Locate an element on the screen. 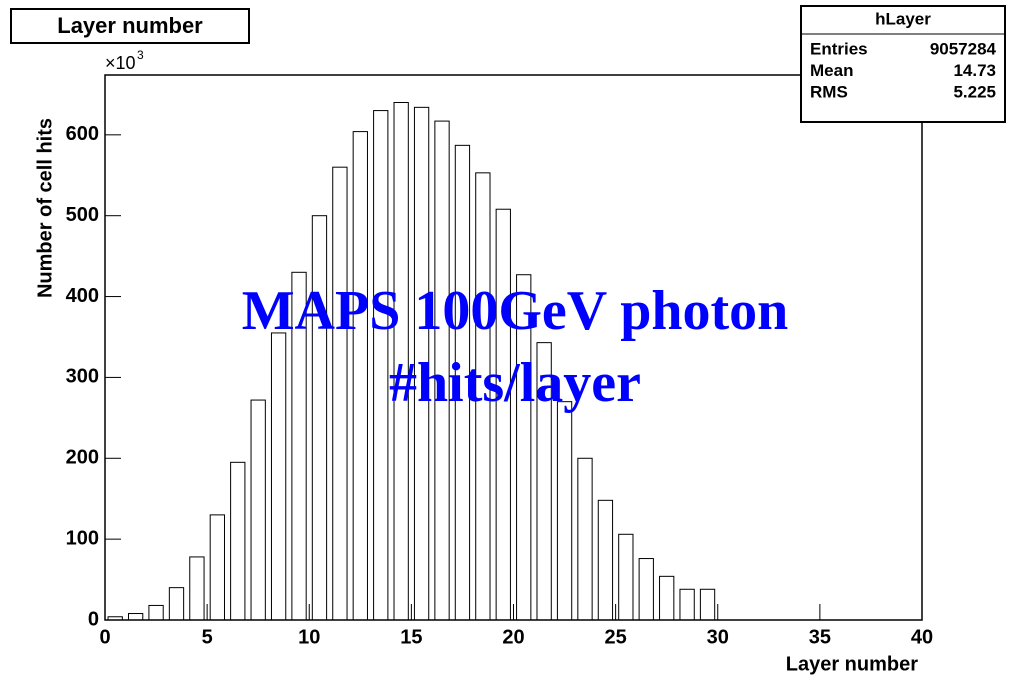  stats-value: 9057284 is located at coordinates (963, 48).